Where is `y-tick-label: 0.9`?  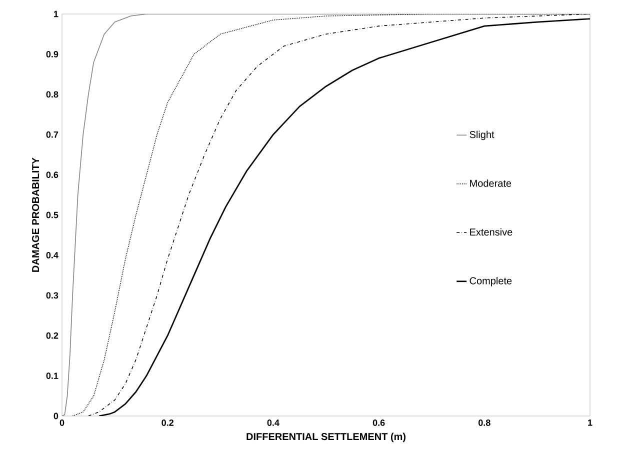
y-tick-label: 0.9 is located at coordinates (52, 54).